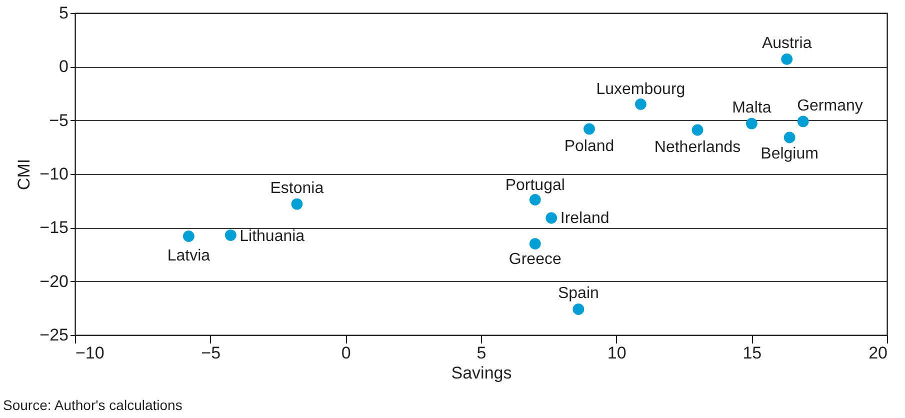 This screenshot has height=418, width=905. What do you see at coordinates (752, 353) in the screenshot?
I see `x-tick-label: 15` at bounding box center [752, 353].